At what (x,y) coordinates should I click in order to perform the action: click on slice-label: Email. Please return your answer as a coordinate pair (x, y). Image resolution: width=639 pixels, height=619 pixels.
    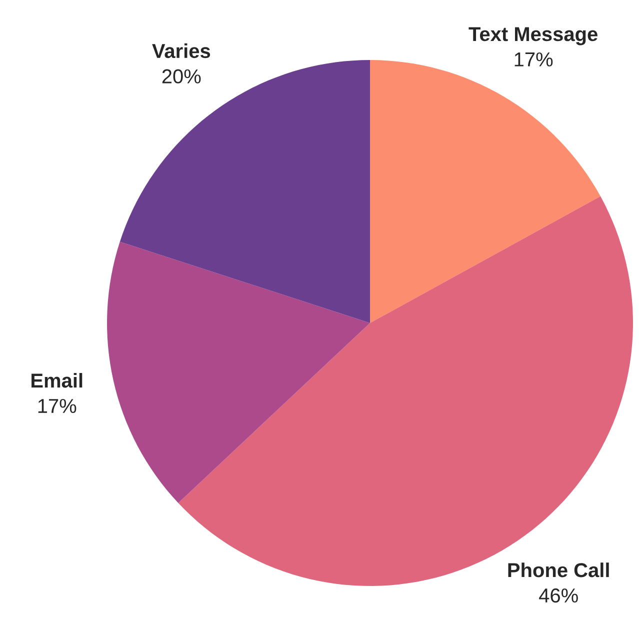
    Looking at the image, I should click on (57, 380).